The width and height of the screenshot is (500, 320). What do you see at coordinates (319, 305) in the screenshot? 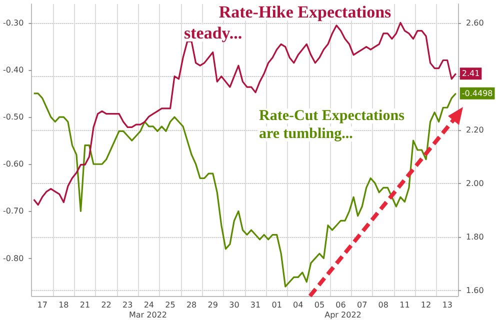
I see `x-tick-label: 05` at bounding box center [319, 305].